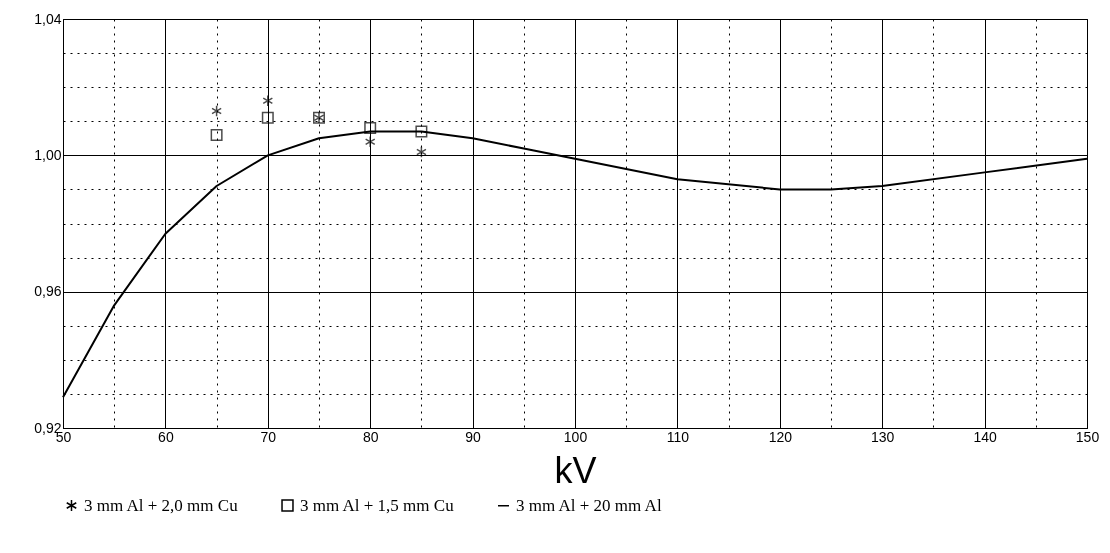  What do you see at coordinates (985, 436) in the screenshot?
I see `x-tick-label: 140` at bounding box center [985, 436].